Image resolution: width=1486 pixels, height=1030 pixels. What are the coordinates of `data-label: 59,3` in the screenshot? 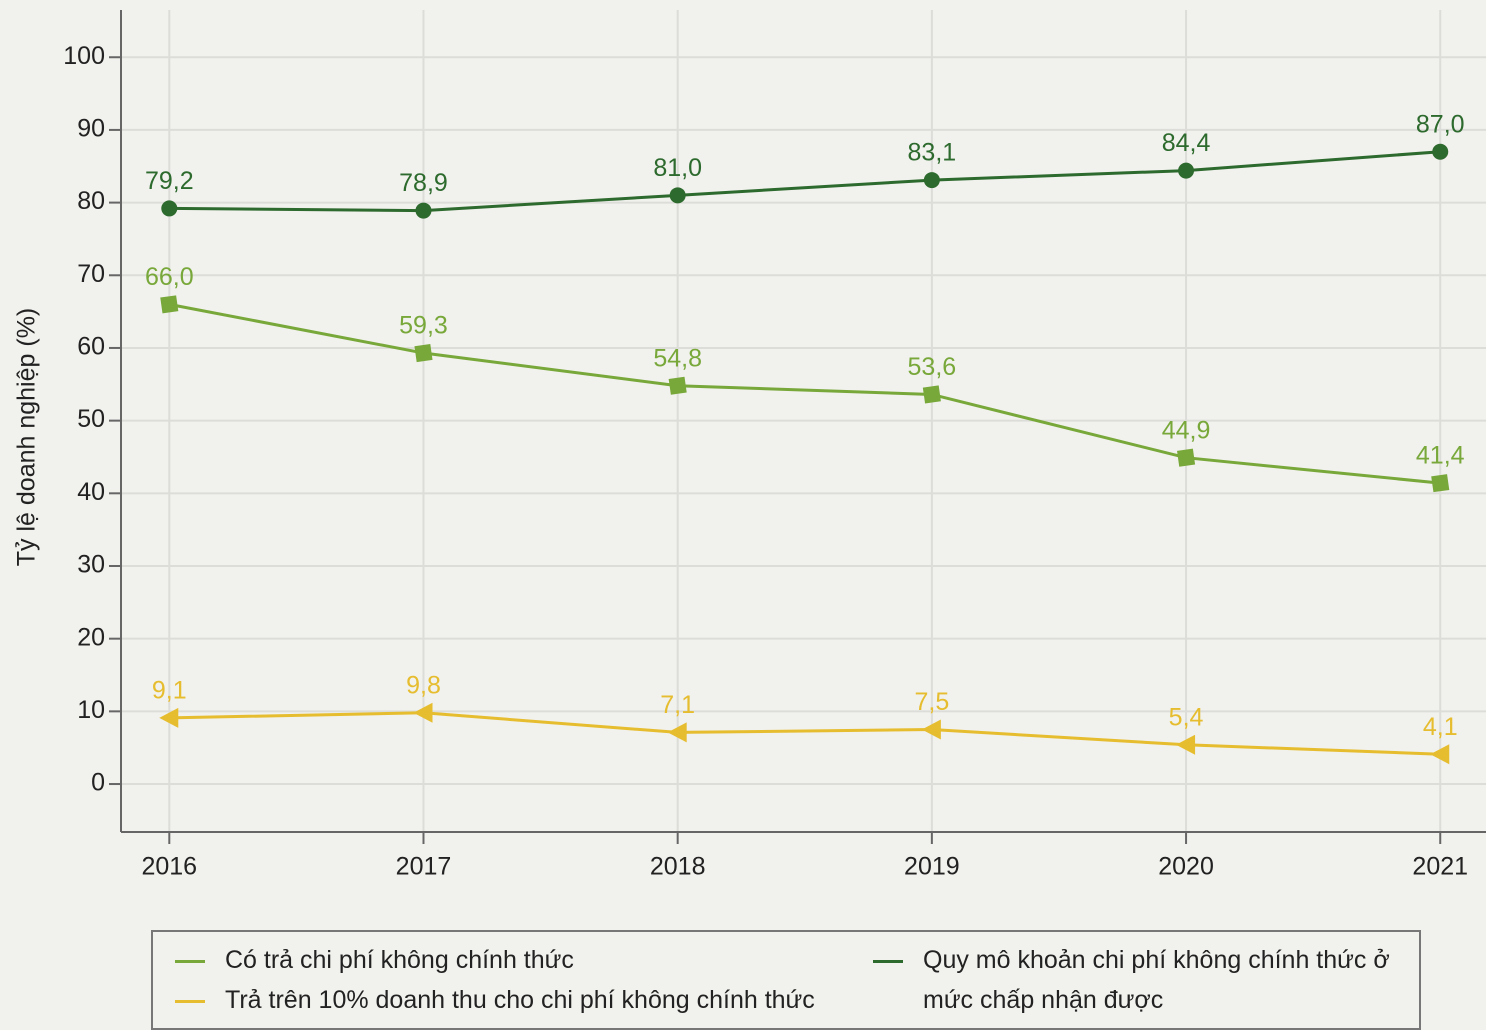 It's located at (423, 326).